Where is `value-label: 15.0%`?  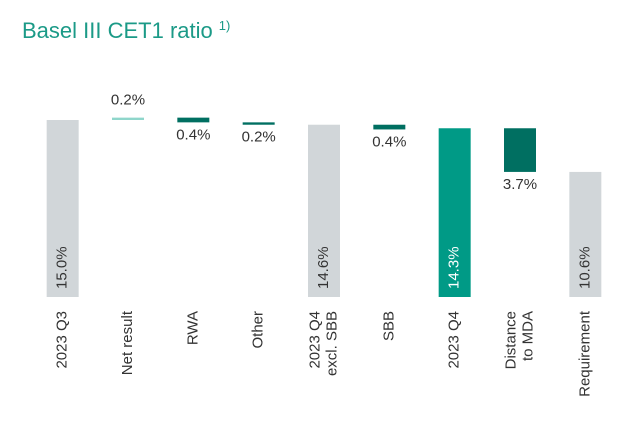
value-label: 15.0% is located at coordinates (62, 267).